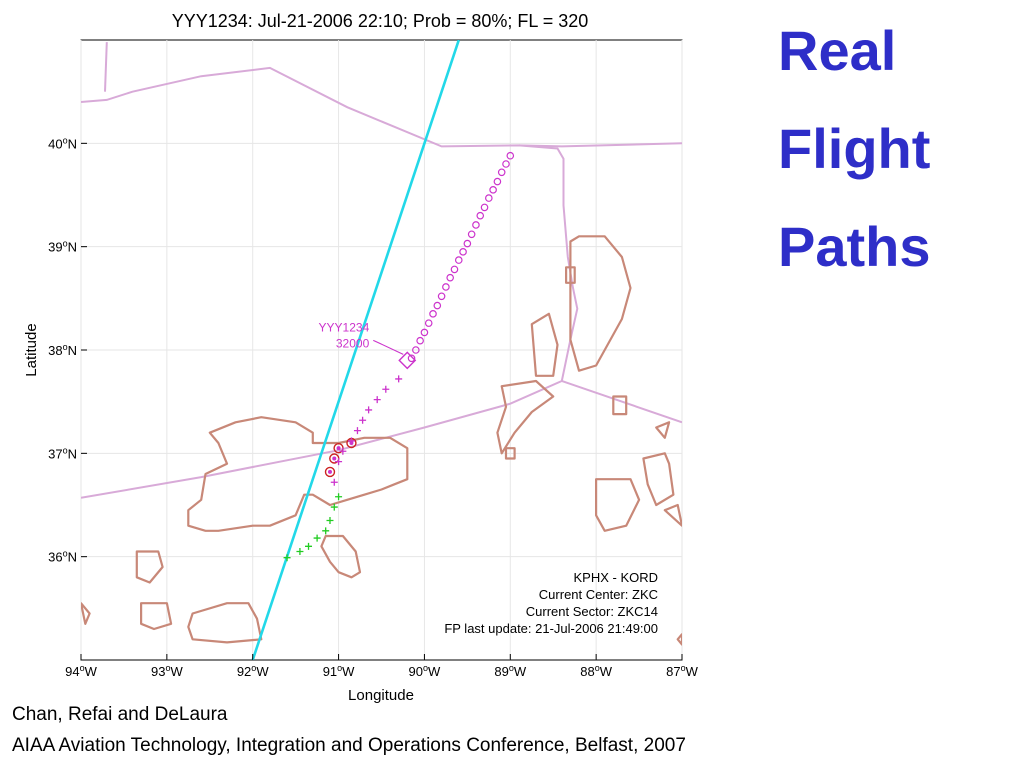 The width and height of the screenshot is (1023, 767). What do you see at coordinates (253, 671) in the screenshot?
I see `x-tick-label: 92oW` at bounding box center [253, 671].